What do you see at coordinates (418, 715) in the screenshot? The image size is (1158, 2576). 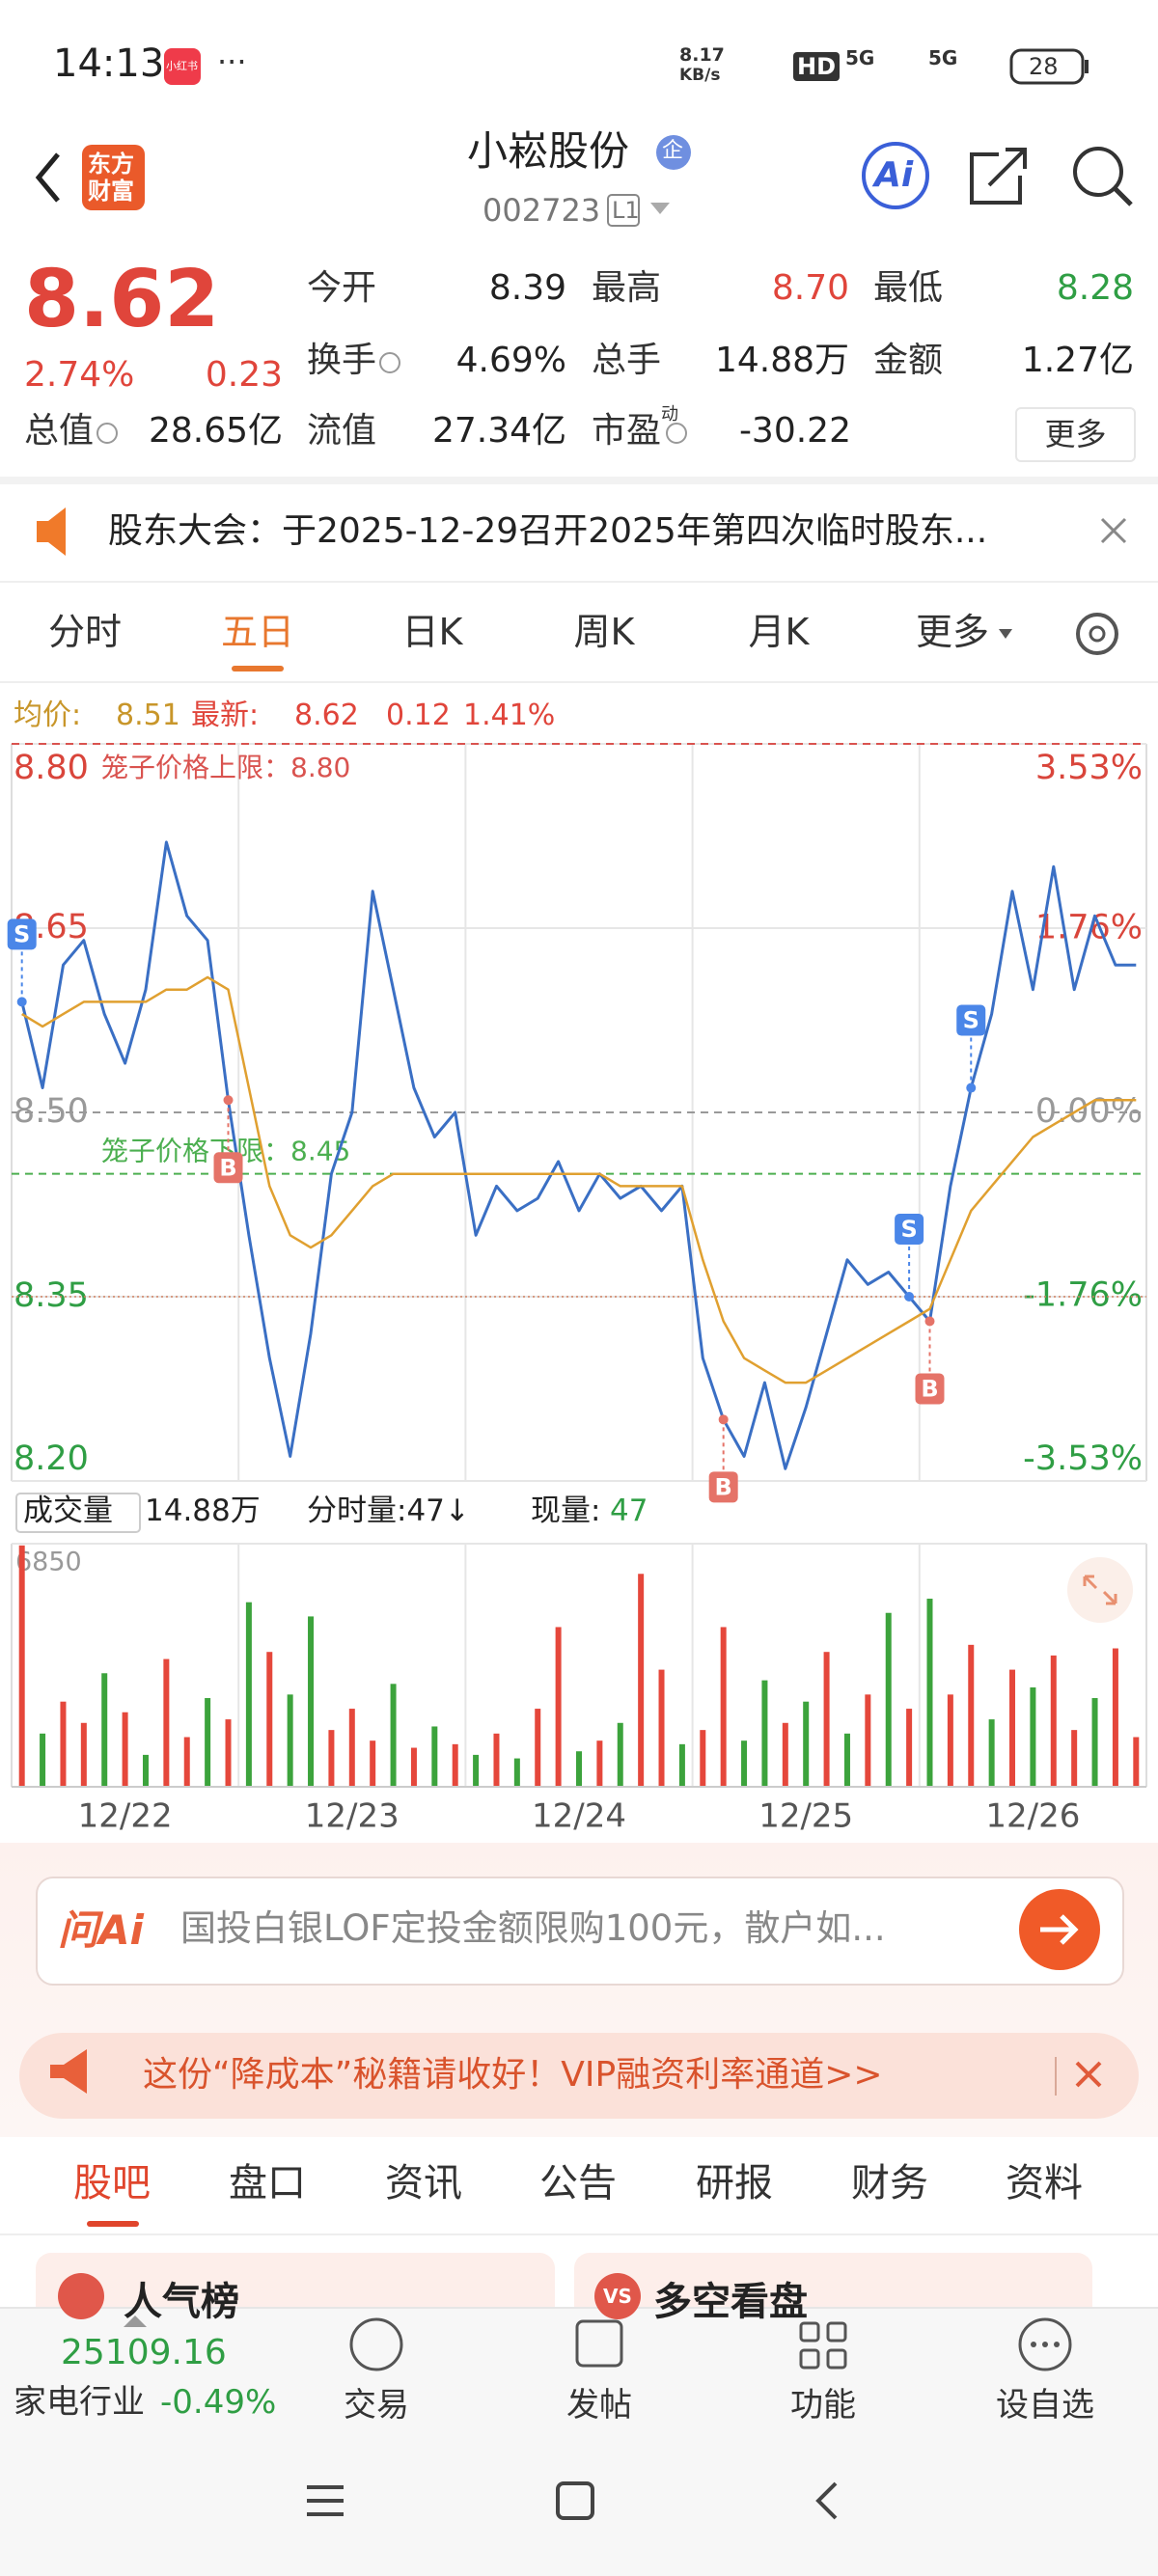 I see `latest-change: 0.12` at bounding box center [418, 715].